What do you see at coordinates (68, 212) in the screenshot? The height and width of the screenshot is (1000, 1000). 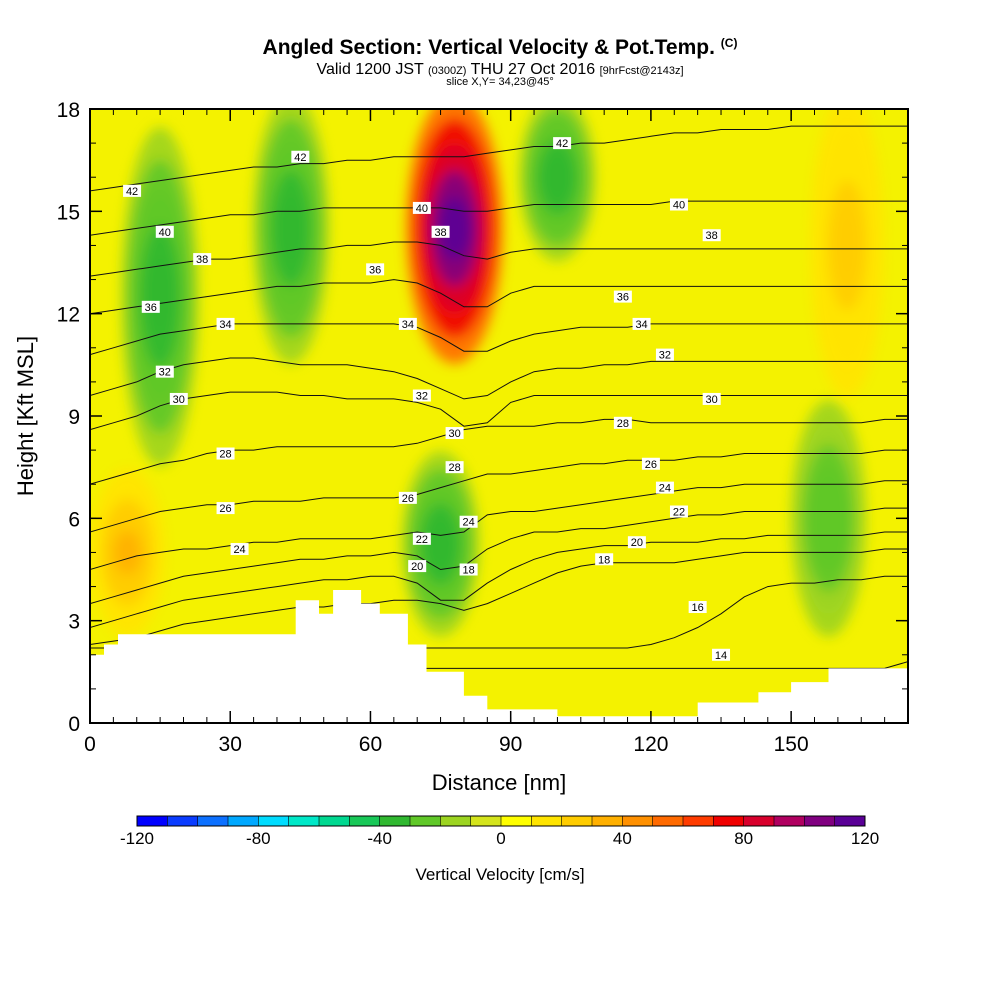 I see `y-tick-label: 15` at bounding box center [68, 212].